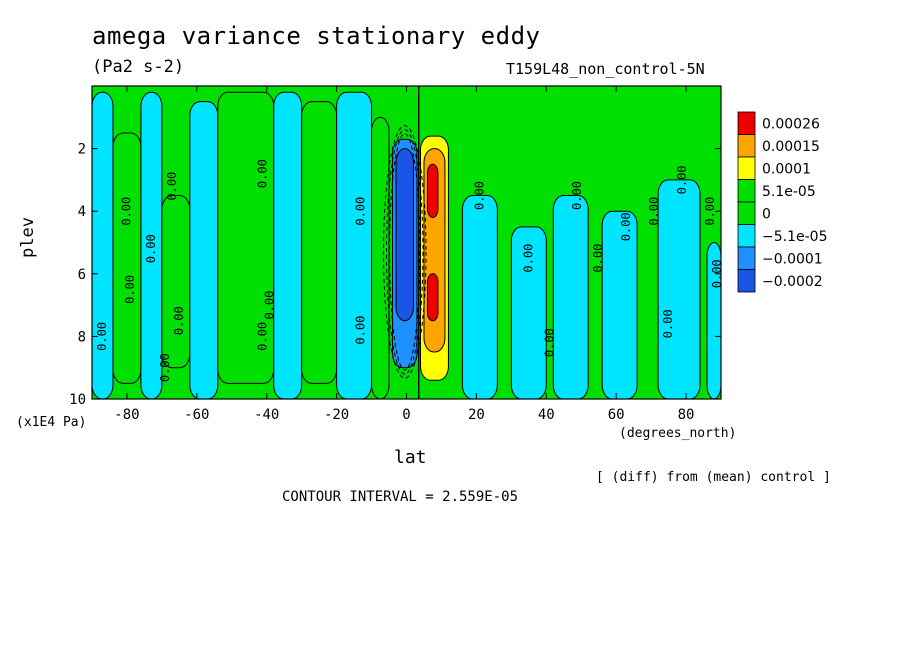 The image size is (904, 654). What do you see at coordinates (605, 69) in the screenshot?
I see `run-id: T159L48_non_control-5N` at bounding box center [605, 69].